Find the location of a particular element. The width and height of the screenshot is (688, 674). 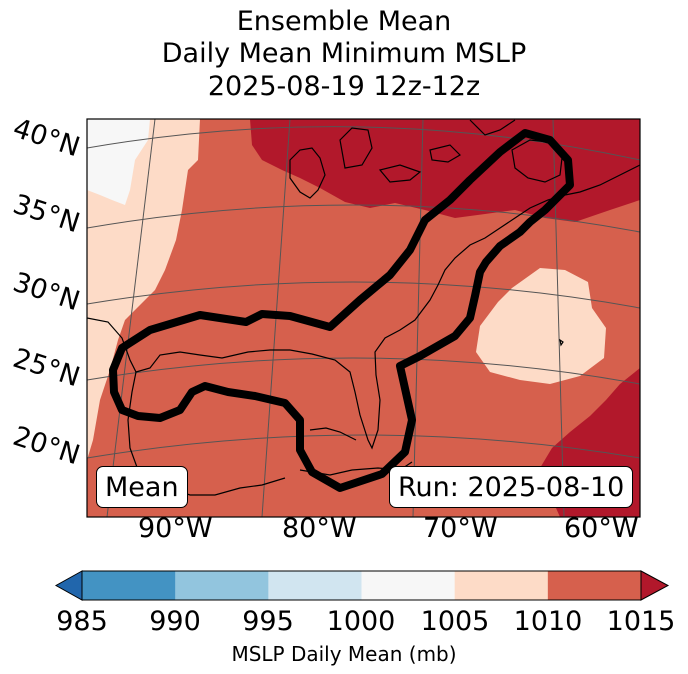

cbar-tick-1015: 1015 is located at coordinates (641, 621).